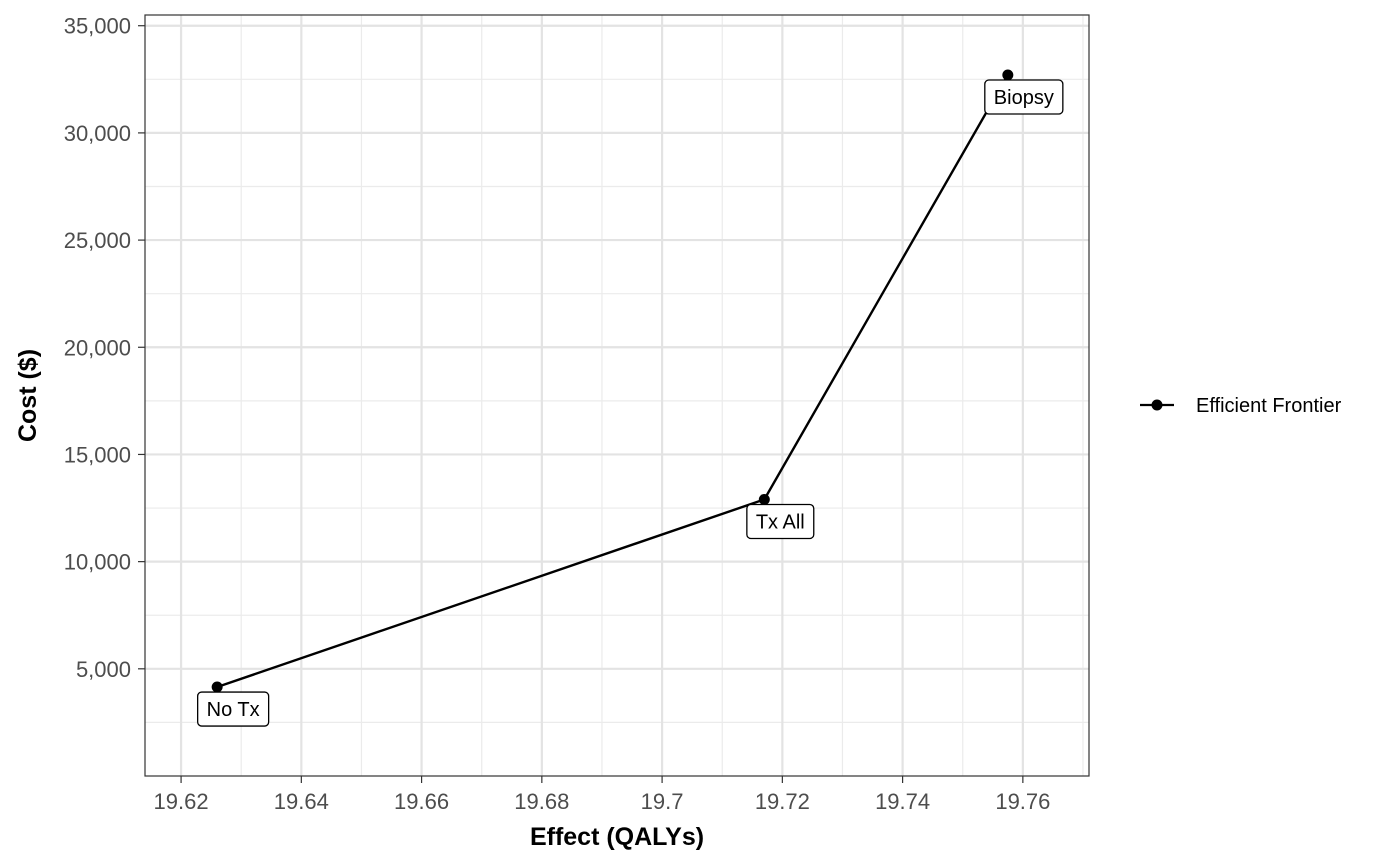  I want to click on x-tick-label: 19.72, so click(782, 801).